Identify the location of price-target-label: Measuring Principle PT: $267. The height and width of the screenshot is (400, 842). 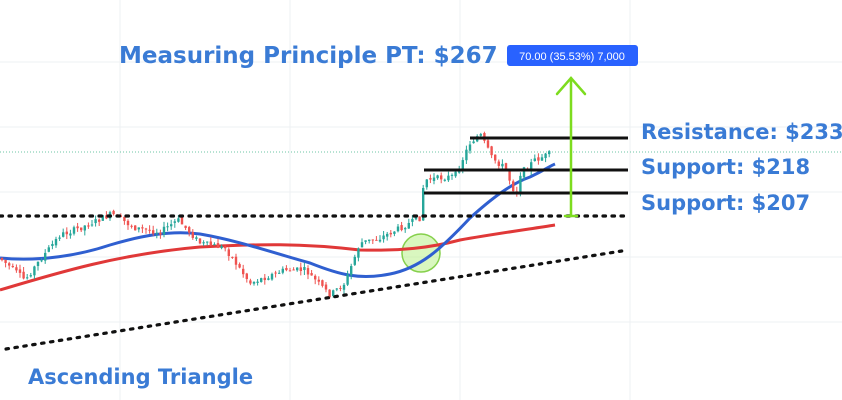
(308, 56).